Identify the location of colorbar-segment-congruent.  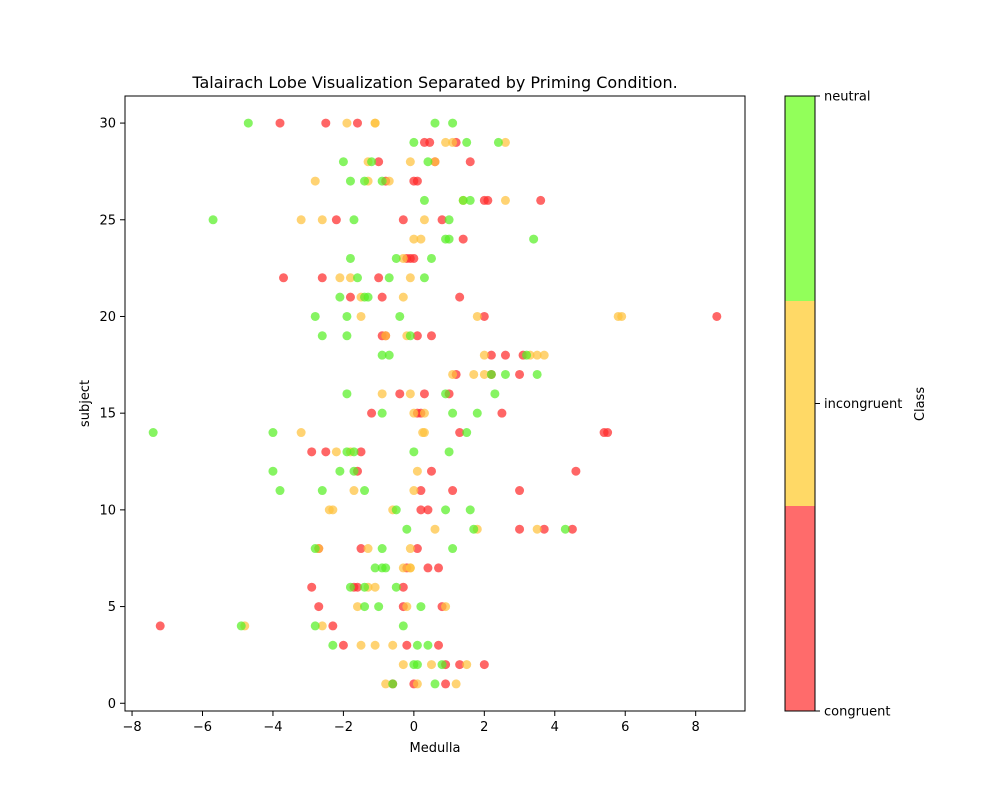
(800, 608).